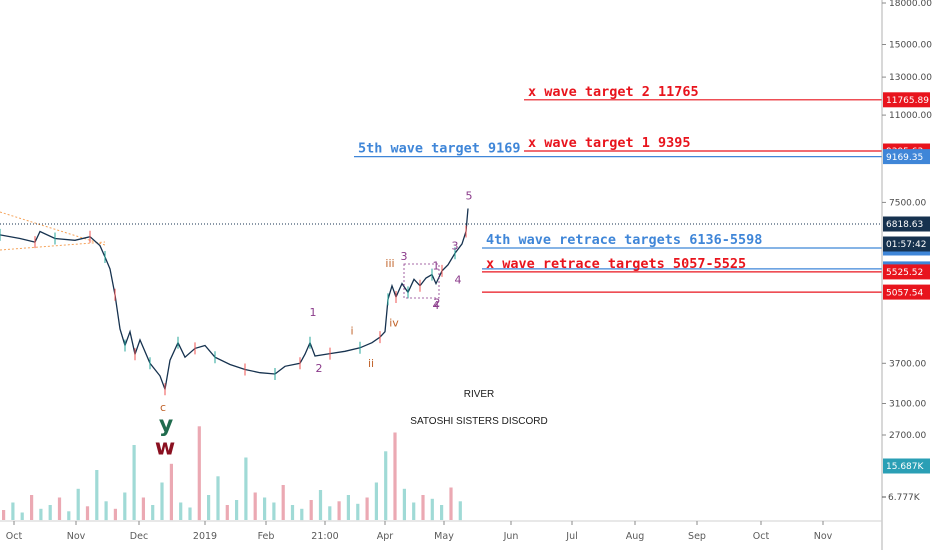 The width and height of the screenshot is (932, 550). I want to click on volume-bars, so click(232, 473).